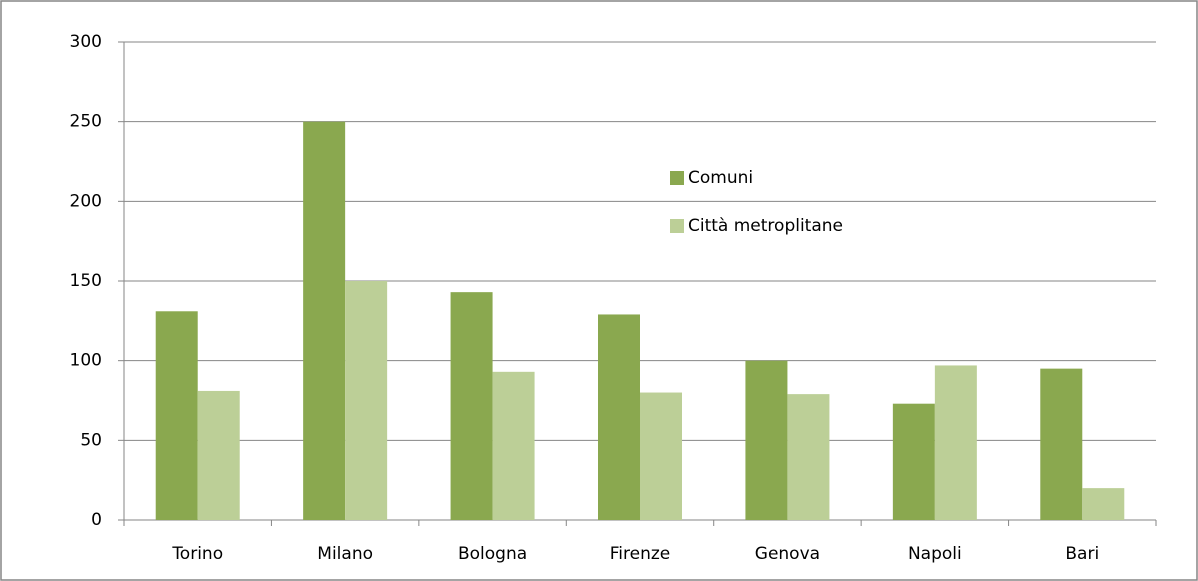 The width and height of the screenshot is (1198, 581). What do you see at coordinates (765, 226) in the screenshot?
I see `legend-label: Città metroplitane` at bounding box center [765, 226].